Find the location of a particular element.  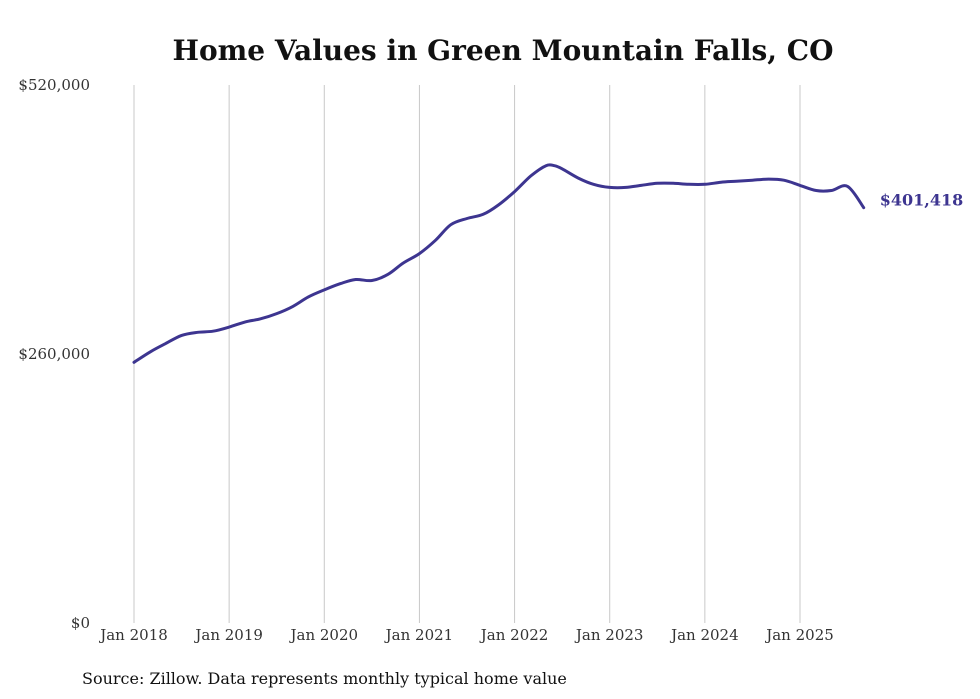

y-axis-ticks: $0 $260,000 $520,000 is located at coordinates (54, 354).